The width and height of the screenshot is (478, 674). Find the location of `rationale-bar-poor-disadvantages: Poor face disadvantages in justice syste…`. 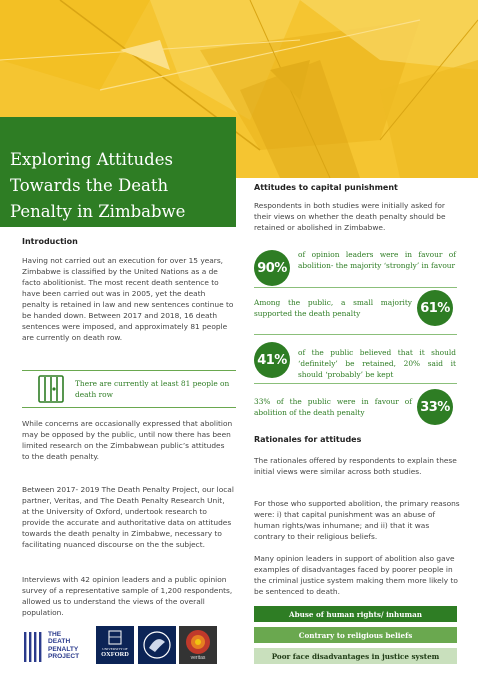

rationale-bar-poor-disadvantages: Poor face disadvantages in justice syste… is located at coordinates (355, 656).